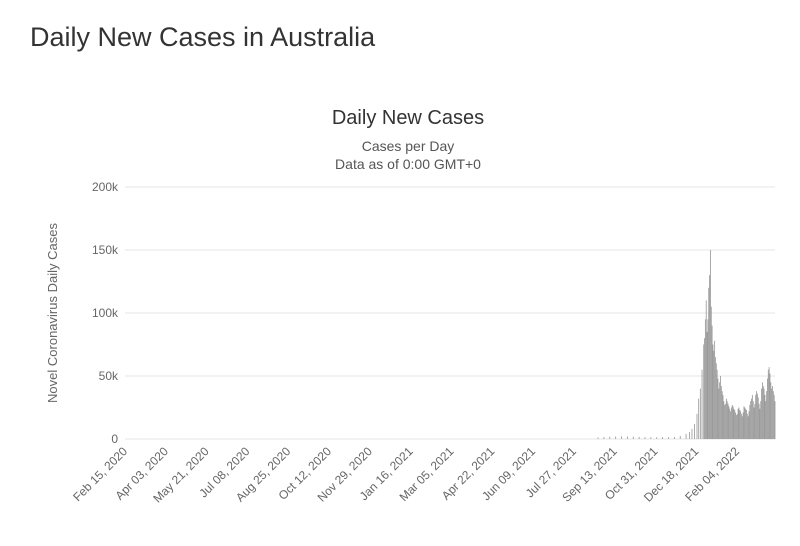 This screenshot has width=800, height=546. I want to click on y-tick-label: 150k, so click(105, 250).